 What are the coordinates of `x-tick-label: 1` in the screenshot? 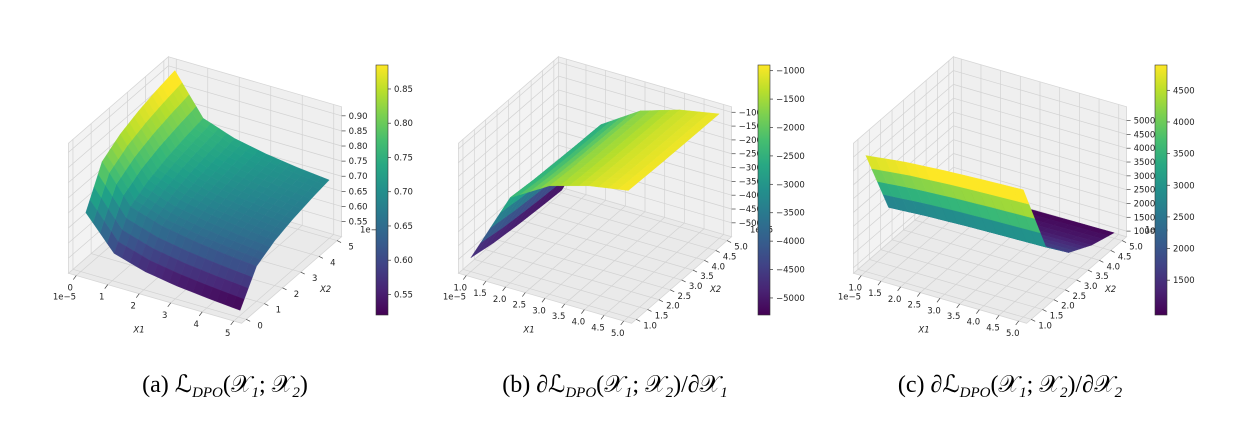 It's located at (101, 298).